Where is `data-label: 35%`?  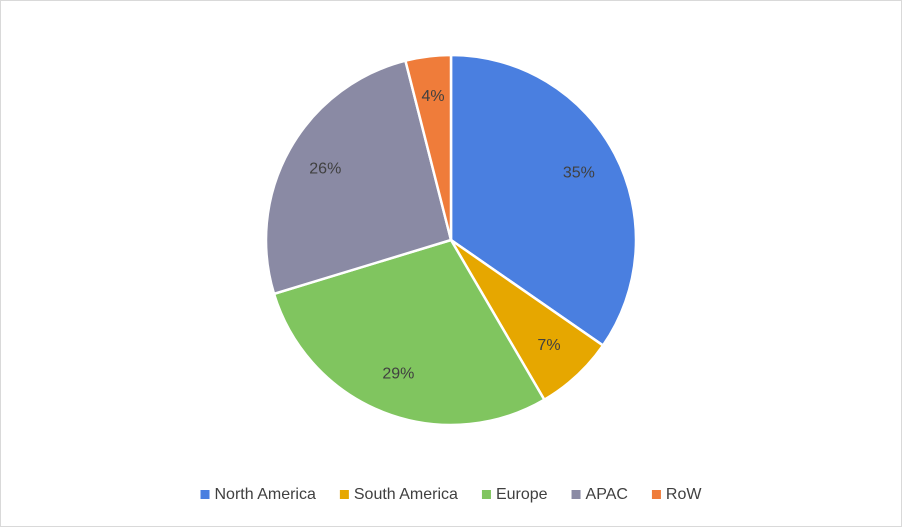 data-label: 35% is located at coordinates (579, 172).